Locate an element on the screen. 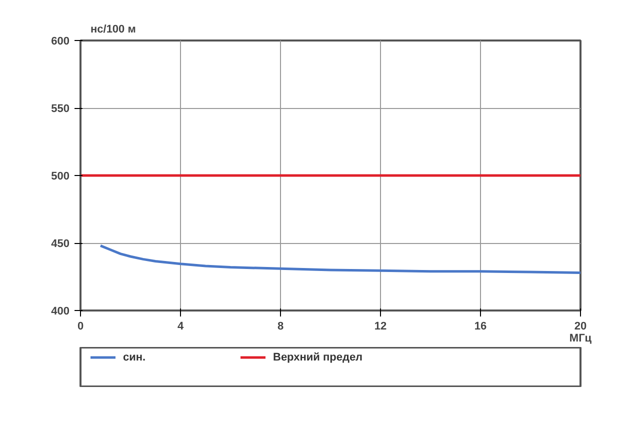 This screenshot has width=644, height=441. y-tick-label: 550 is located at coordinates (60, 109).